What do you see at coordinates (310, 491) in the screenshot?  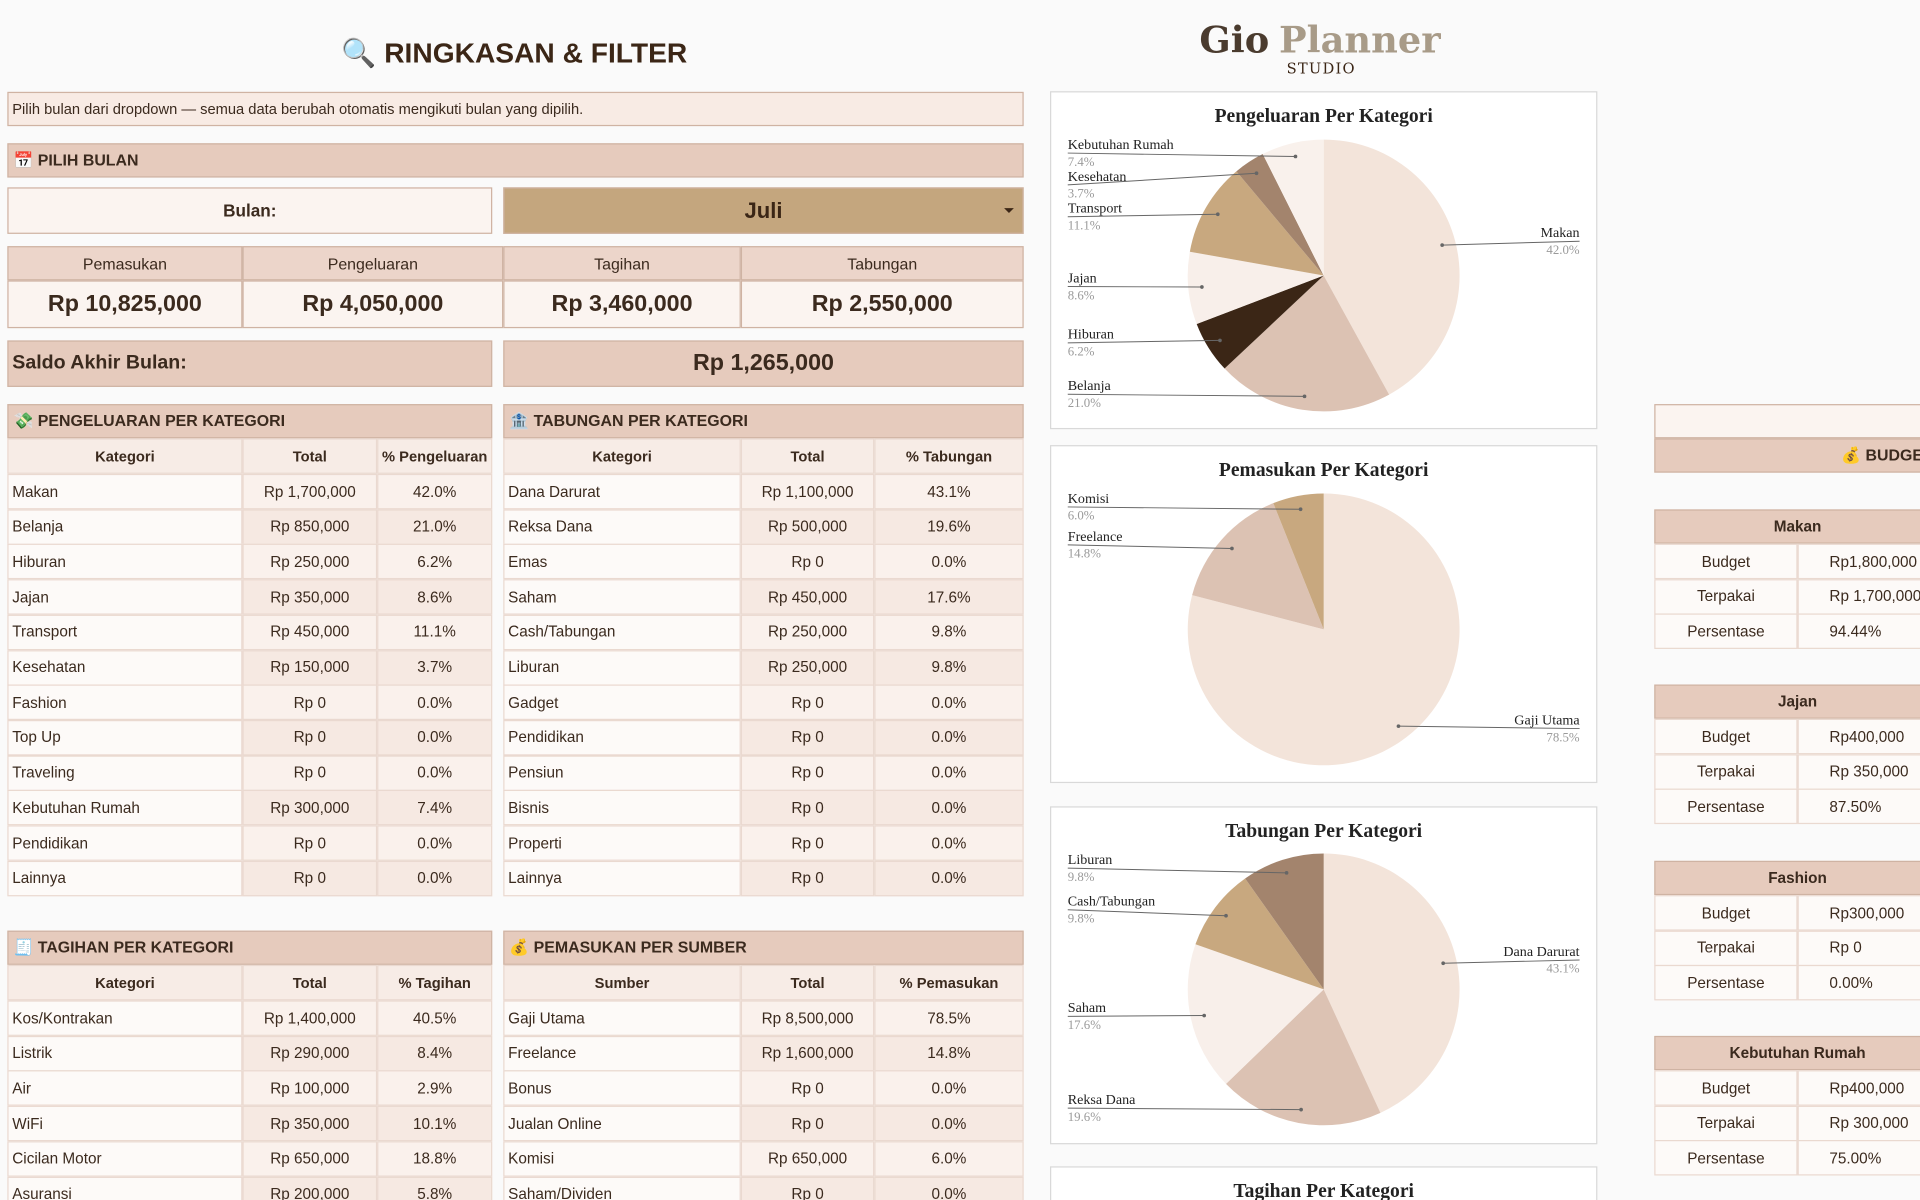 I see `table-cell: Rp 1,700,000` at bounding box center [310, 491].